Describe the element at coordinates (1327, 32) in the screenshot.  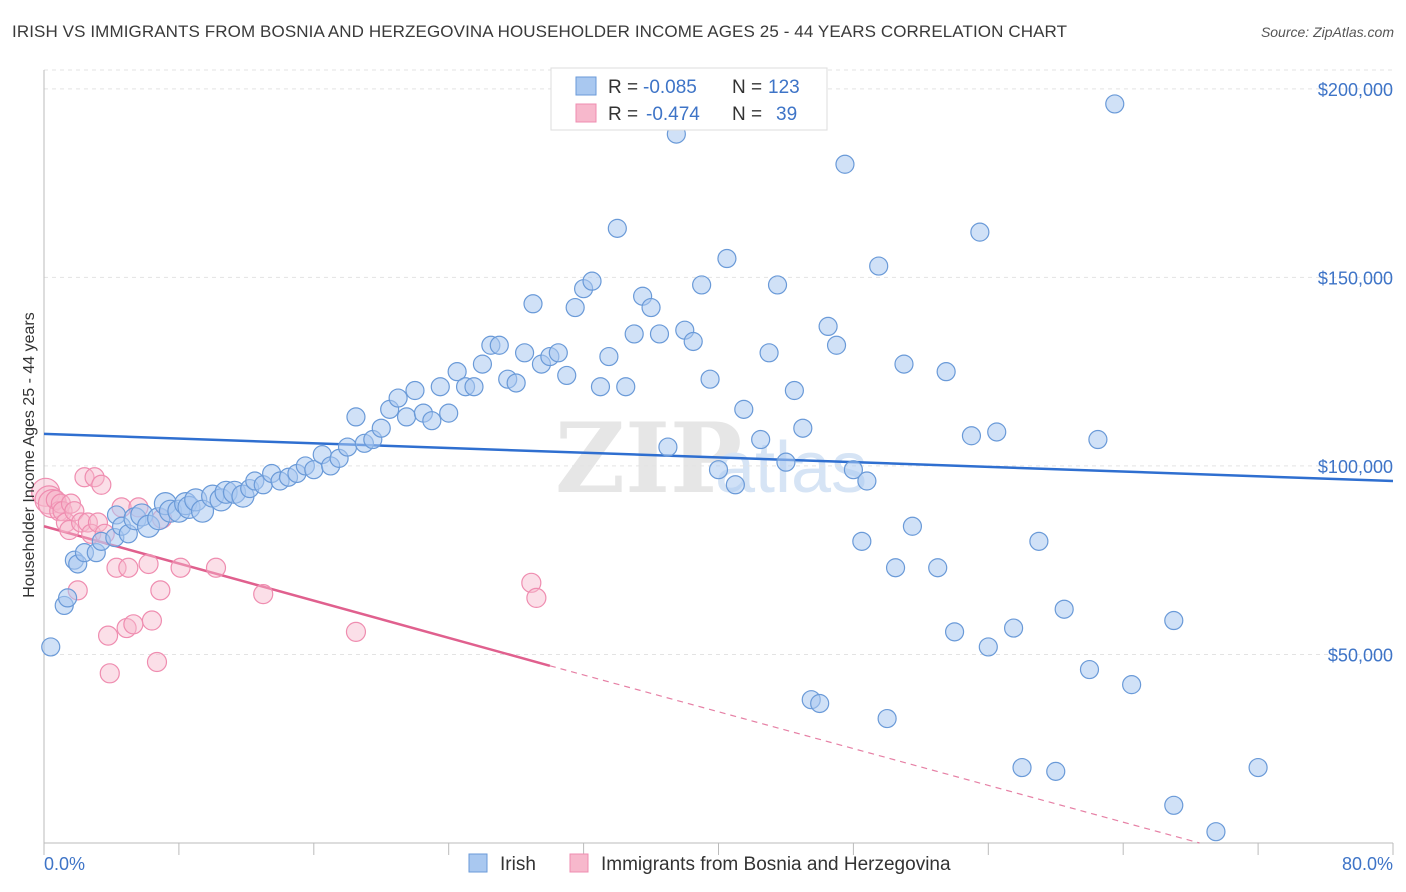
I see `source-label: Source: ZipAtlas.com` at that location.